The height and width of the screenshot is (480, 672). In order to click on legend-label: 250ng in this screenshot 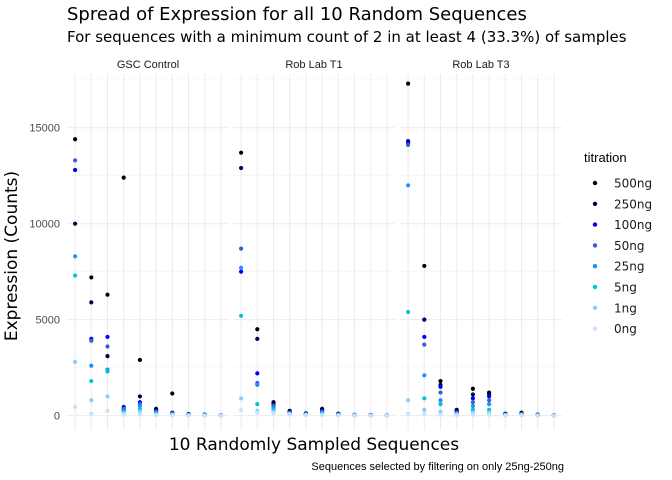, I will do `click(633, 204)`.